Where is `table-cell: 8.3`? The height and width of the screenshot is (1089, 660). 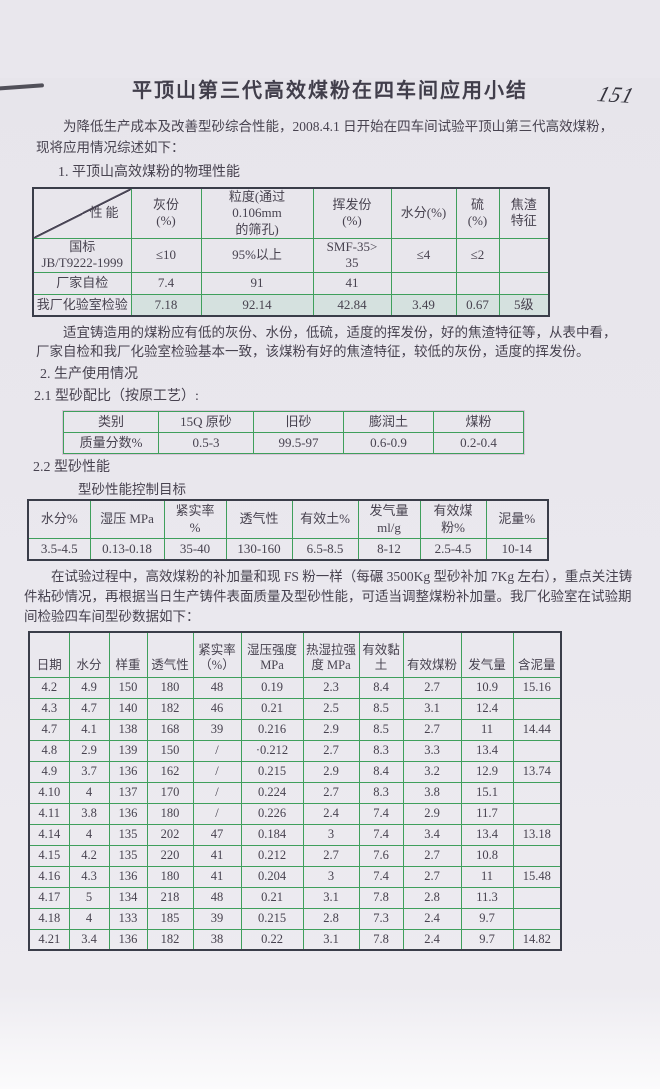 table-cell: 8.3 is located at coordinates (381, 750).